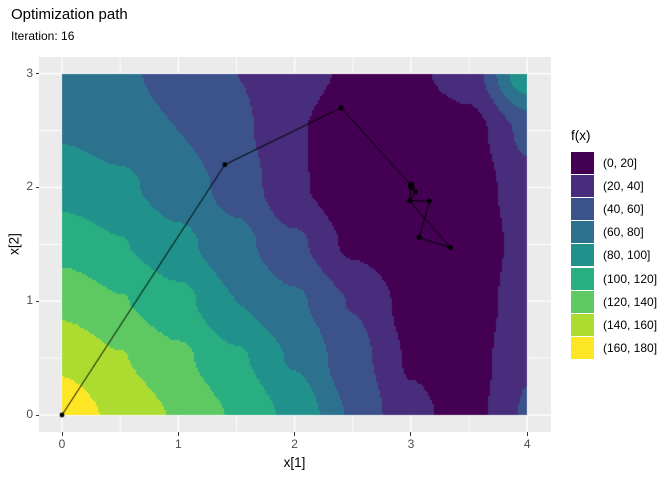 This screenshot has width=672, height=480. Describe the element at coordinates (581, 135) in the screenshot. I see `legend-title: f(x)` at that location.